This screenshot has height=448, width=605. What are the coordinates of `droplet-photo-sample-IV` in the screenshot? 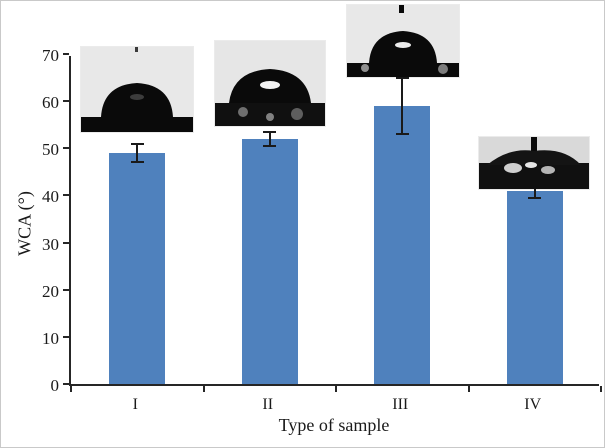 It's located at (534, 163).